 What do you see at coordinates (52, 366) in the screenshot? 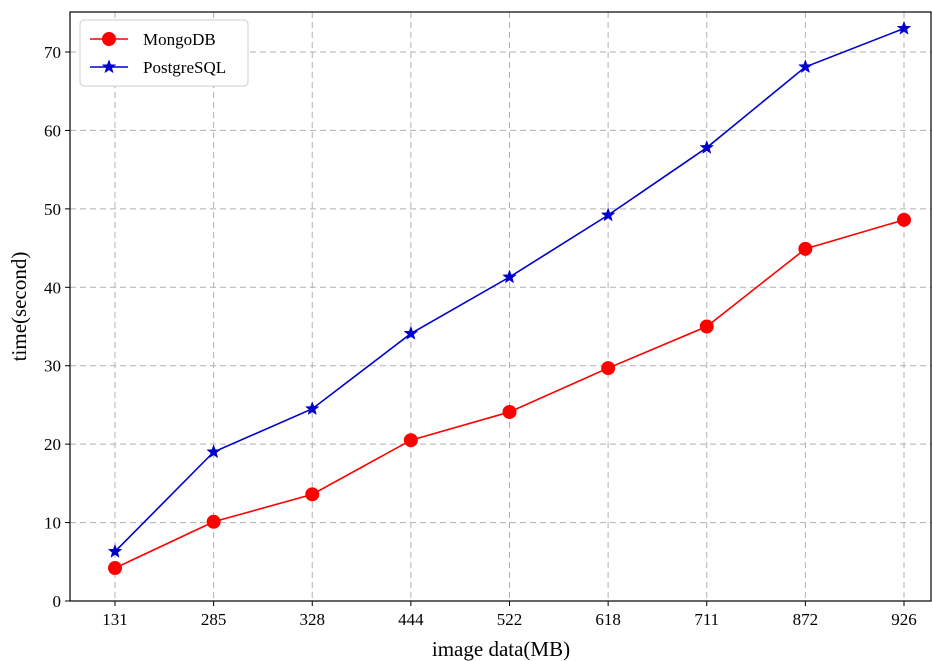
I see `y-tick-label: 30` at bounding box center [52, 366].